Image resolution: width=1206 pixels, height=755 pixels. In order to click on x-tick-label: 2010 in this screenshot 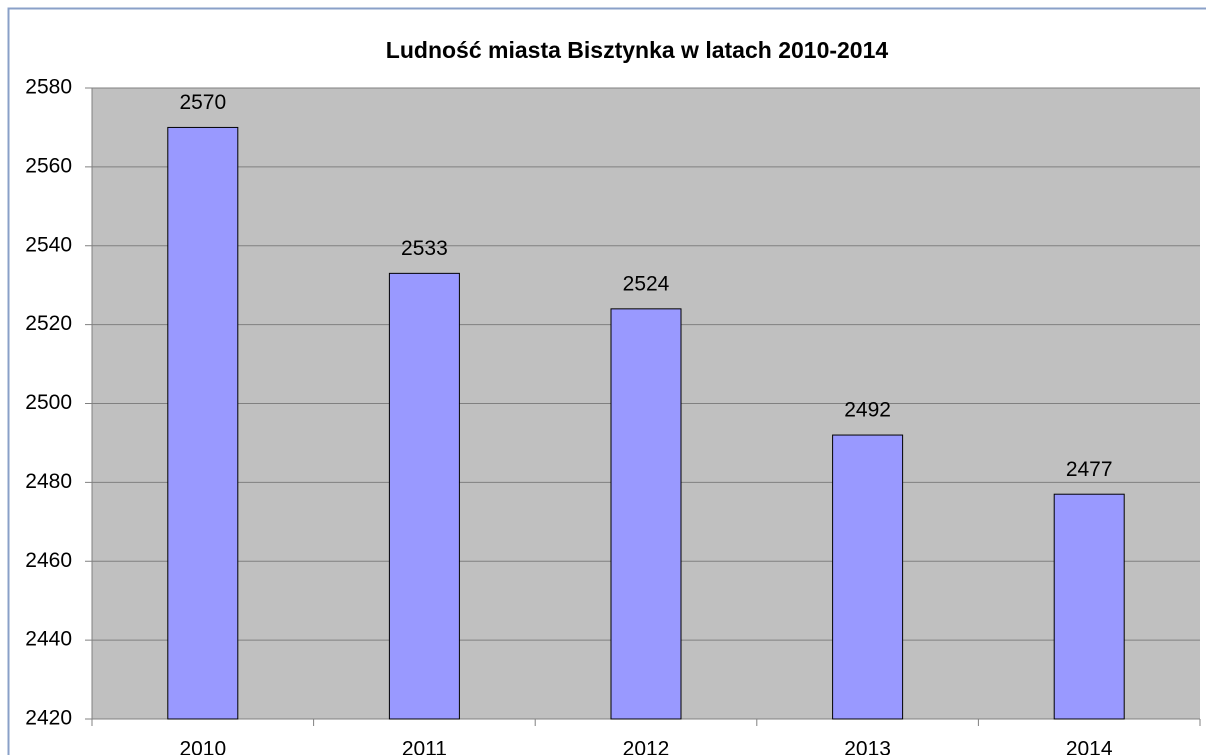, I will do `click(202, 746)`.